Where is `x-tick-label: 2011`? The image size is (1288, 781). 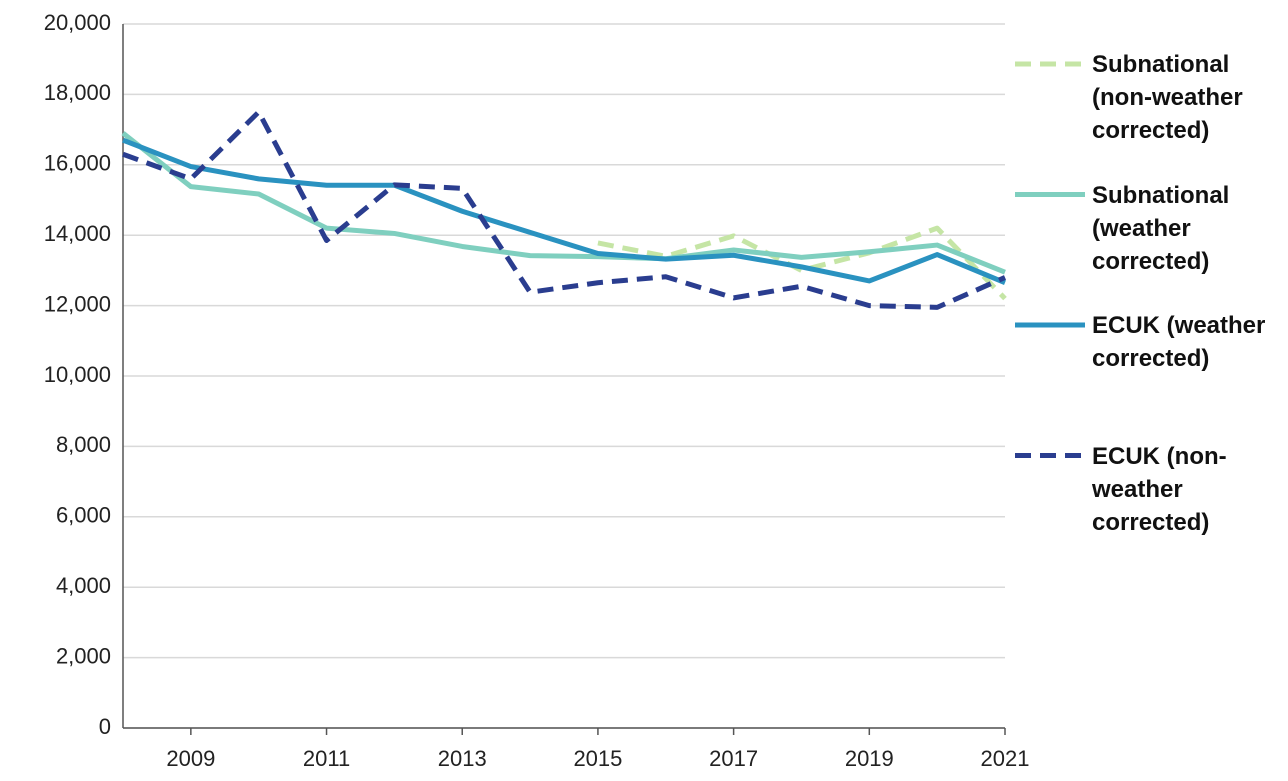 x-tick-label: 2011 is located at coordinates (326, 758).